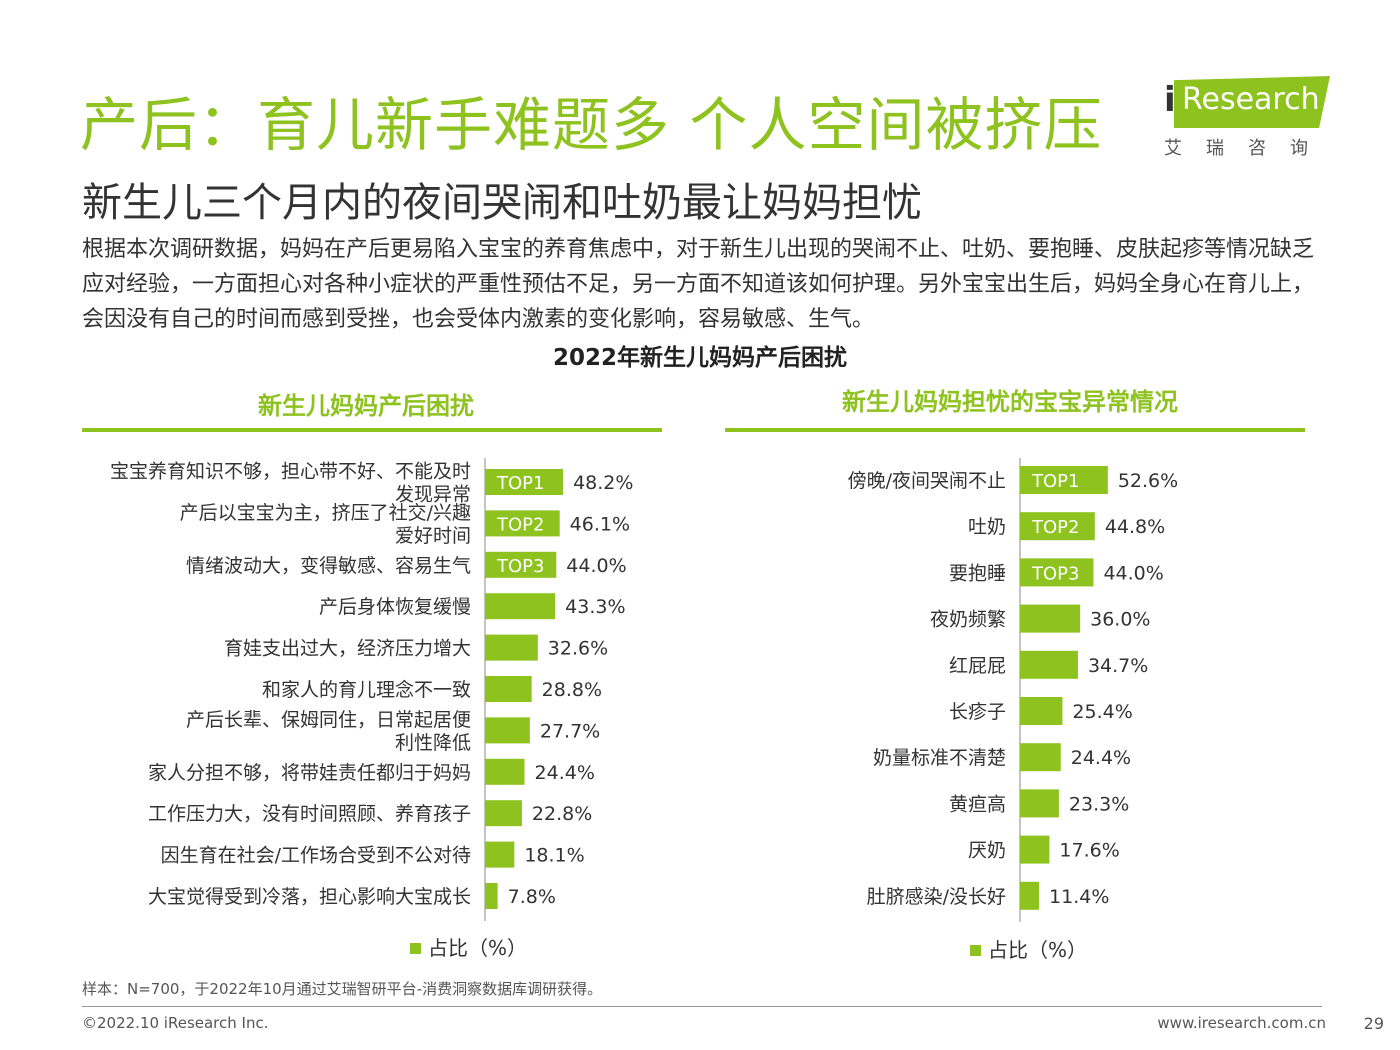 The image size is (1400, 1050). What do you see at coordinates (433, 495) in the screenshot?
I see `category-label: 发现异常` at bounding box center [433, 495].